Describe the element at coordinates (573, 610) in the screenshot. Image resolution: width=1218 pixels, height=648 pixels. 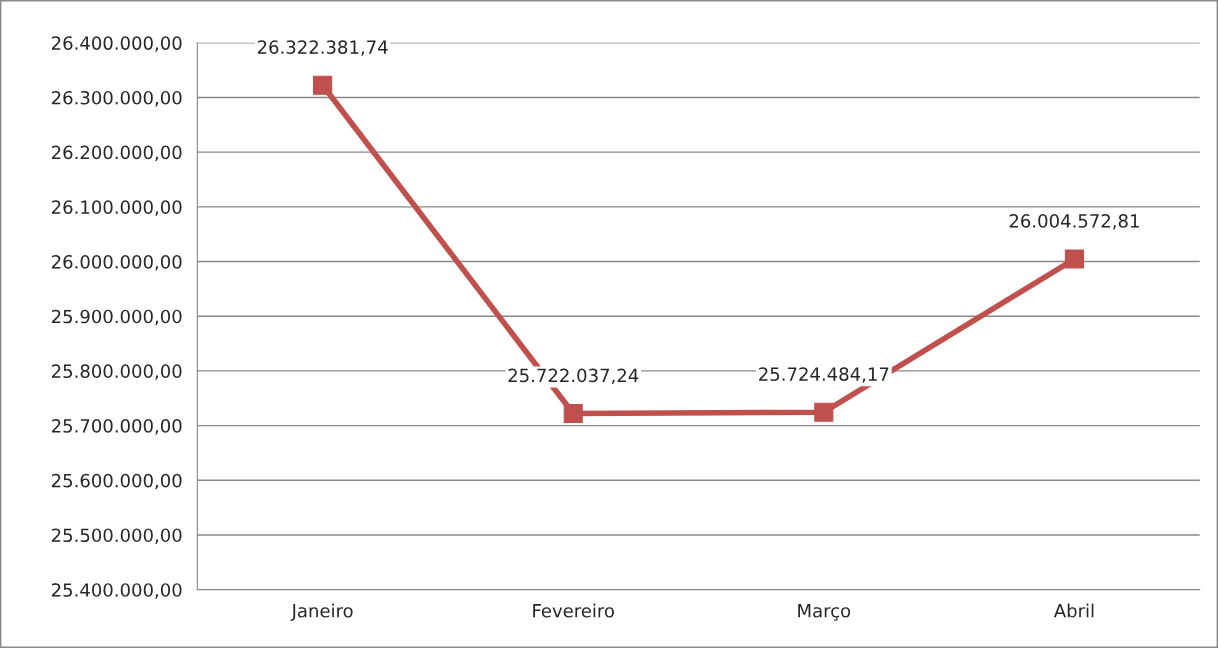
I see `x-tick-label: Fevereiro` at that location.